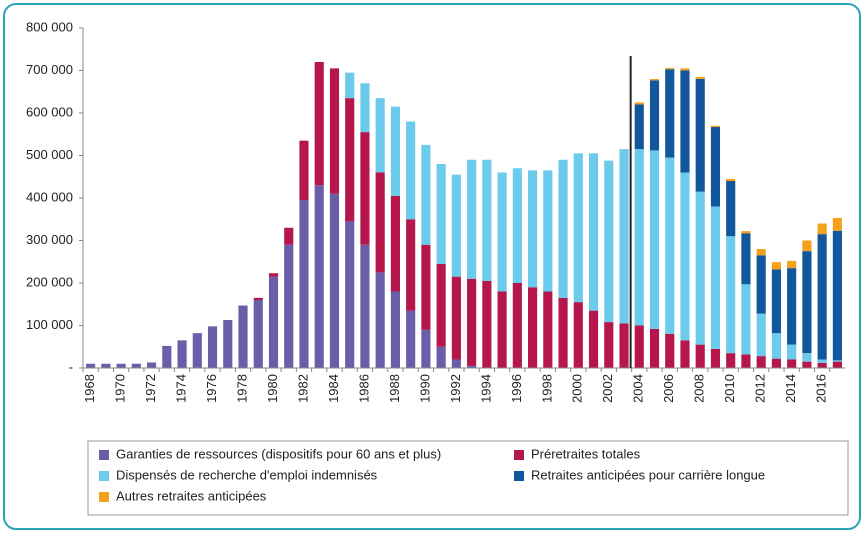  What do you see at coordinates (49, 281) in the screenshot?
I see `y-tick-label: 200 000` at bounding box center [49, 281].